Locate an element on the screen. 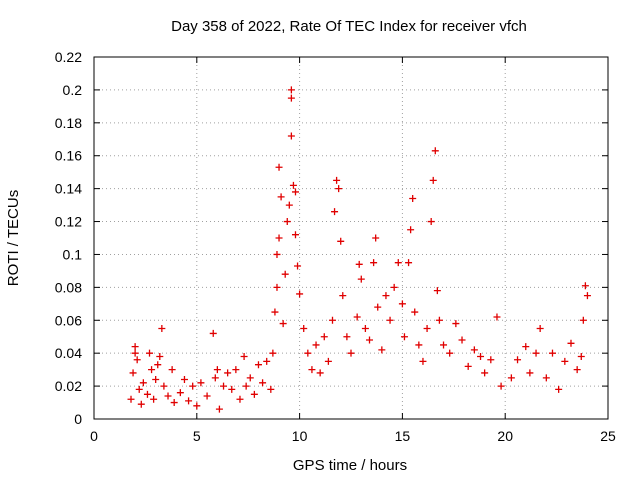 This screenshot has height=480, width=640. x-tick-label: 15 is located at coordinates (403, 436).